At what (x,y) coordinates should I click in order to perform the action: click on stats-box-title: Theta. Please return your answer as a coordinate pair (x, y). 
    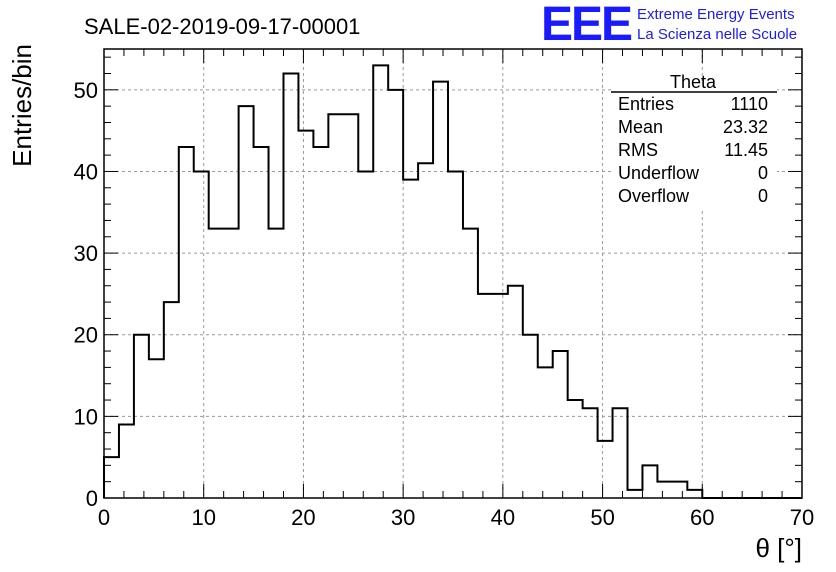
    Looking at the image, I should click on (693, 82).